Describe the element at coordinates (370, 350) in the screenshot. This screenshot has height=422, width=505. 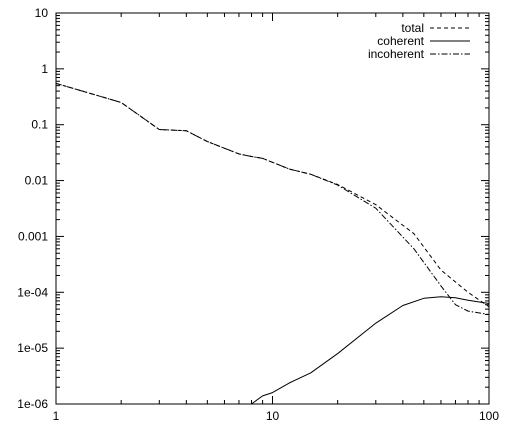
I see `series-coherent-line` at that location.